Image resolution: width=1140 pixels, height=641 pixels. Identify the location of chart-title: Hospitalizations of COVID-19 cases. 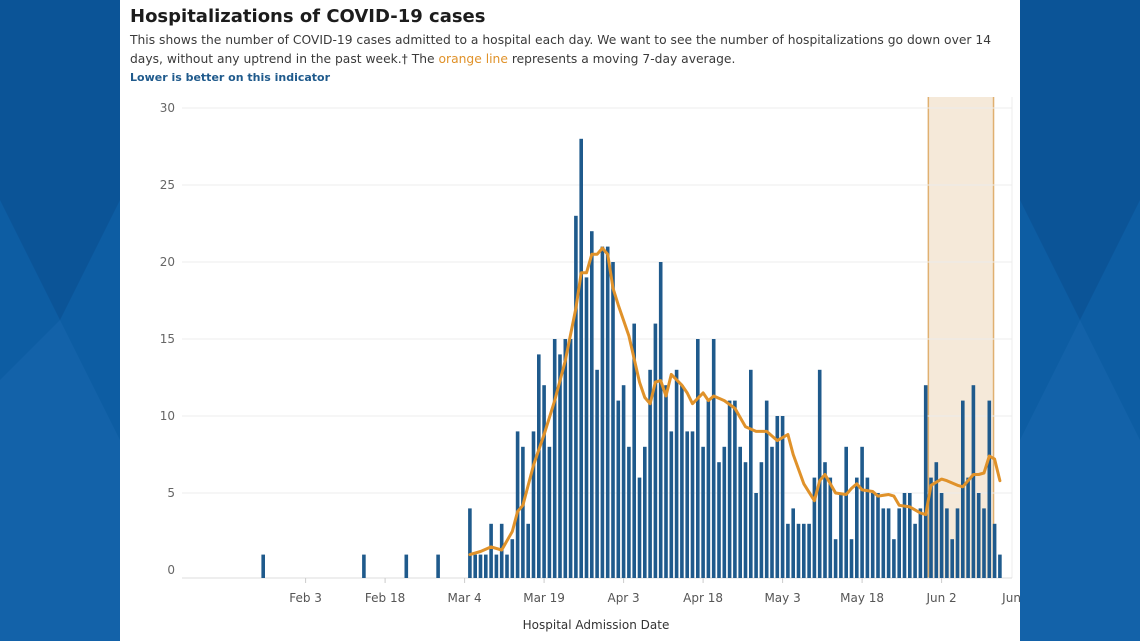
(308, 16).